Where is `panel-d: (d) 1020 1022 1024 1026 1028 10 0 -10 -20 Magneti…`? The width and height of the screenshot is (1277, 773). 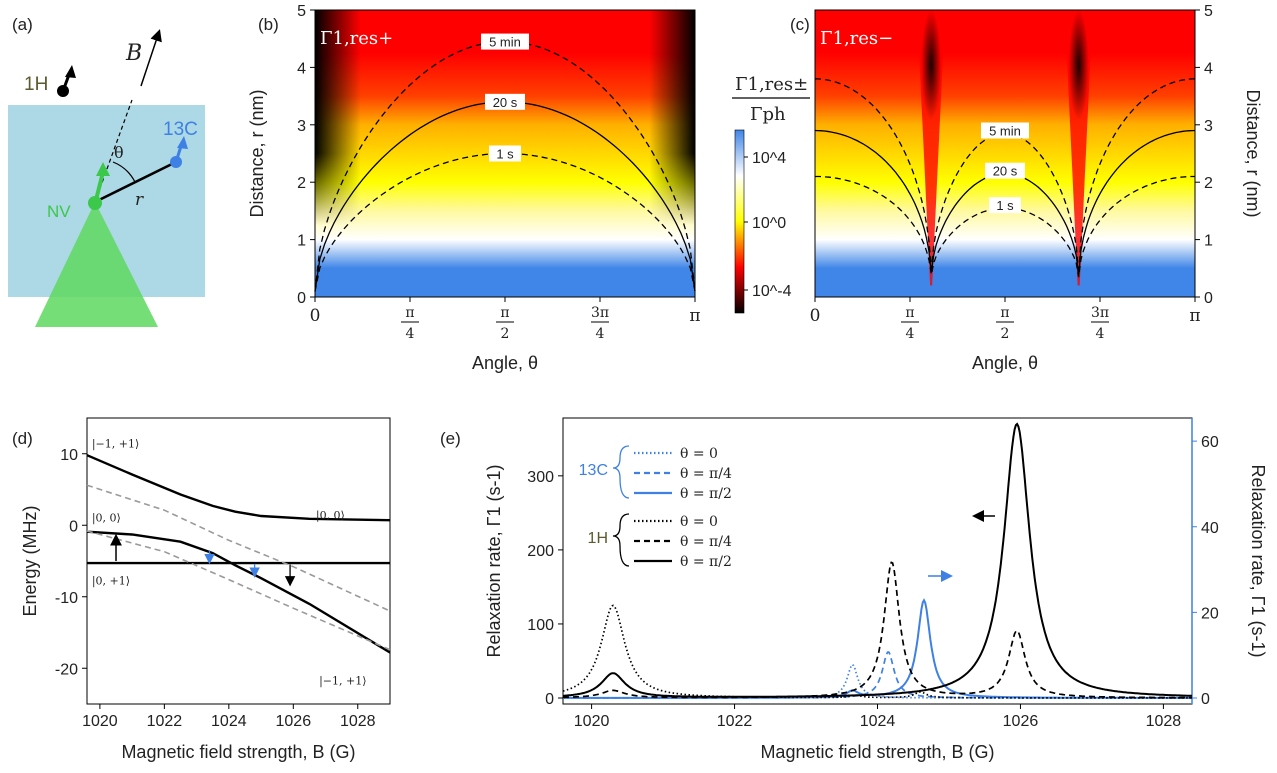
panel-d: (d) 1020 1022 1024 1026 1028 10 0 -10 -20 Magneti… is located at coordinates (201, 589).